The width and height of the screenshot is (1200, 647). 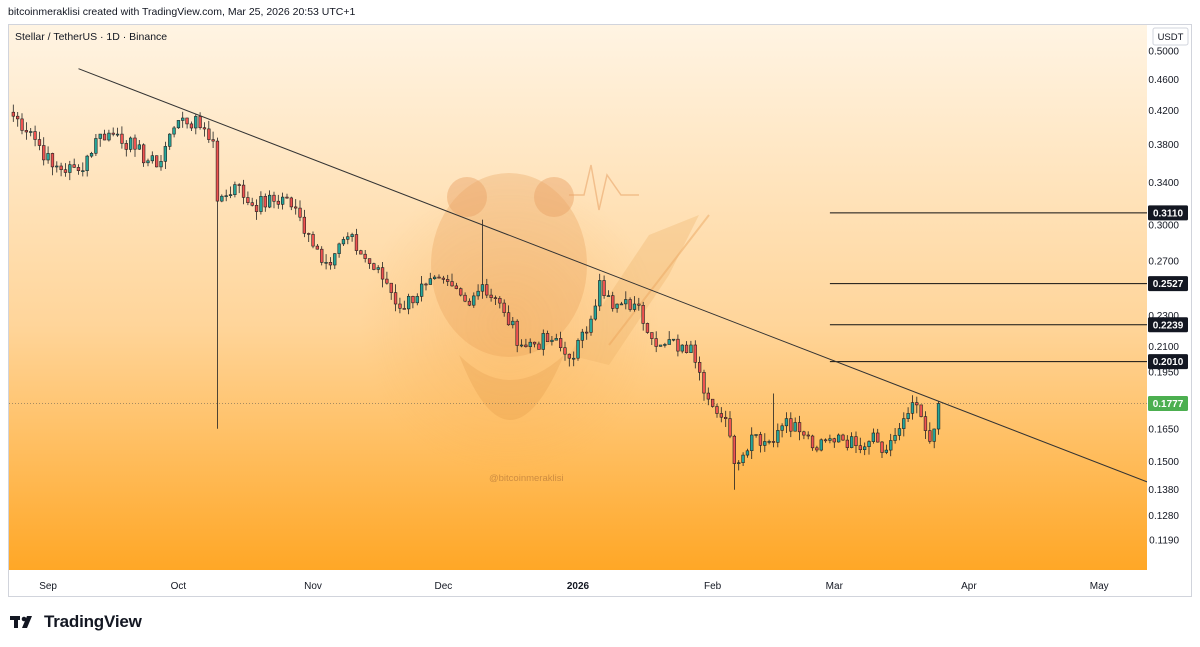 I want to click on time-axis, so click(x=578, y=583).